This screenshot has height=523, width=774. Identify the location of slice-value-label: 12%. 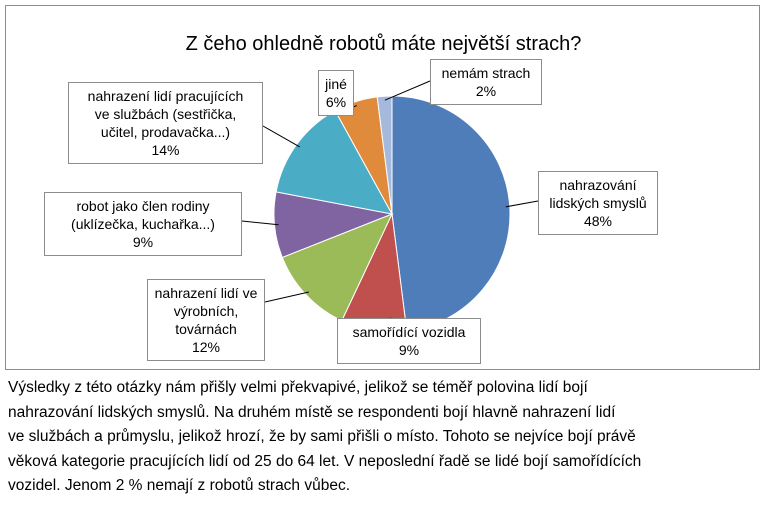
(206, 347).